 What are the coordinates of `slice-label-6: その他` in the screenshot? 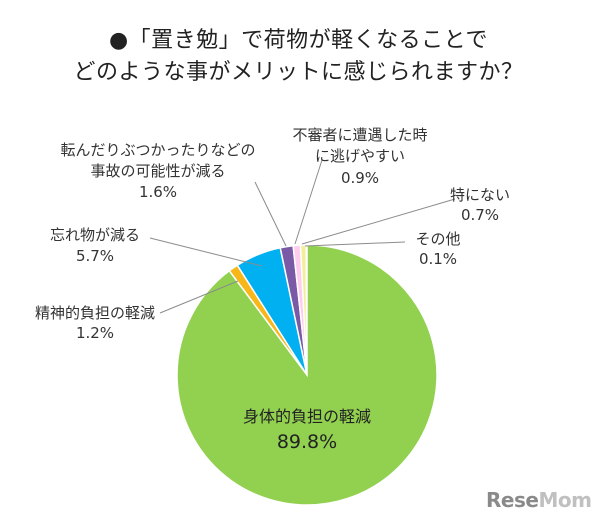 It's located at (437, 239).